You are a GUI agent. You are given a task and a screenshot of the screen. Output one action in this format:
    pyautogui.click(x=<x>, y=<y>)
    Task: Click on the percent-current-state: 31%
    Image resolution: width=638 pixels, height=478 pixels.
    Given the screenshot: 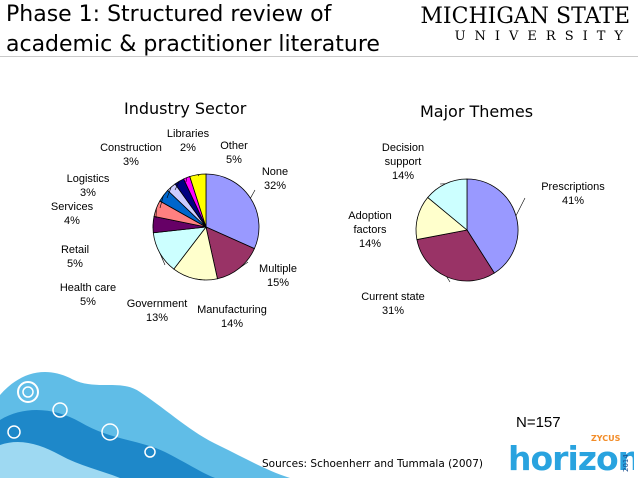 What is the action you would take?
    pyautogui.click(x=393, y=311)
    